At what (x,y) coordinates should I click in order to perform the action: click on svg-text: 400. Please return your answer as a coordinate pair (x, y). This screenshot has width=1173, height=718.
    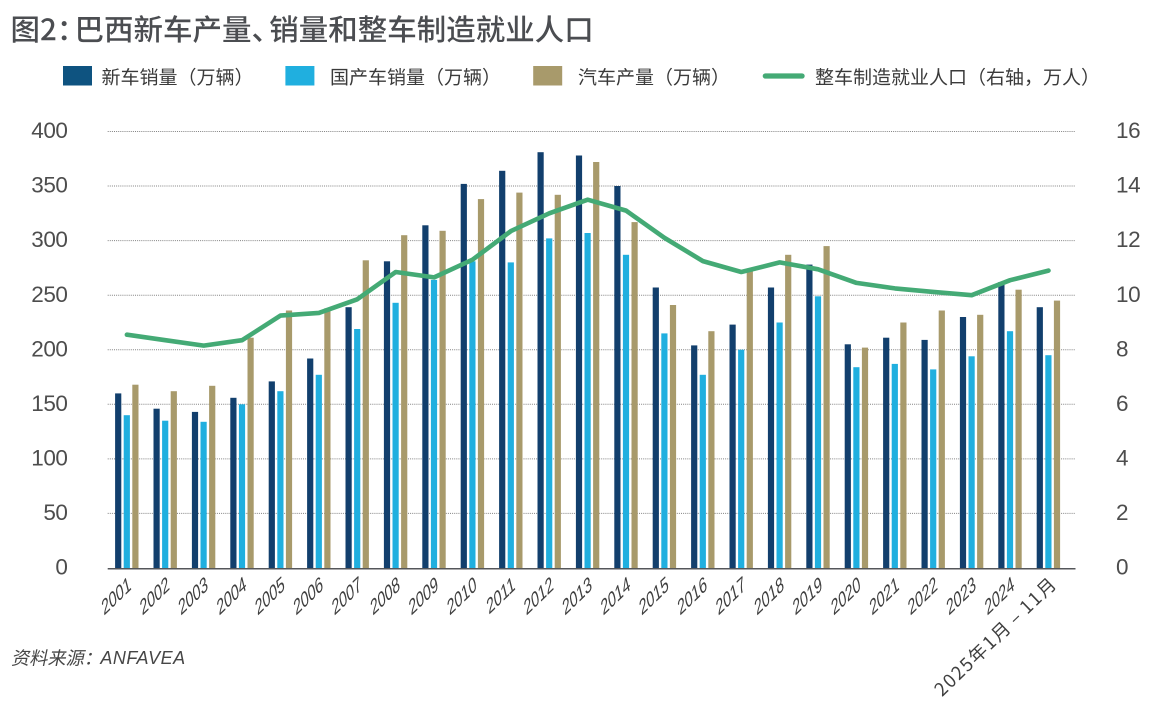
    Looking at the image, I should click on (49, 130).